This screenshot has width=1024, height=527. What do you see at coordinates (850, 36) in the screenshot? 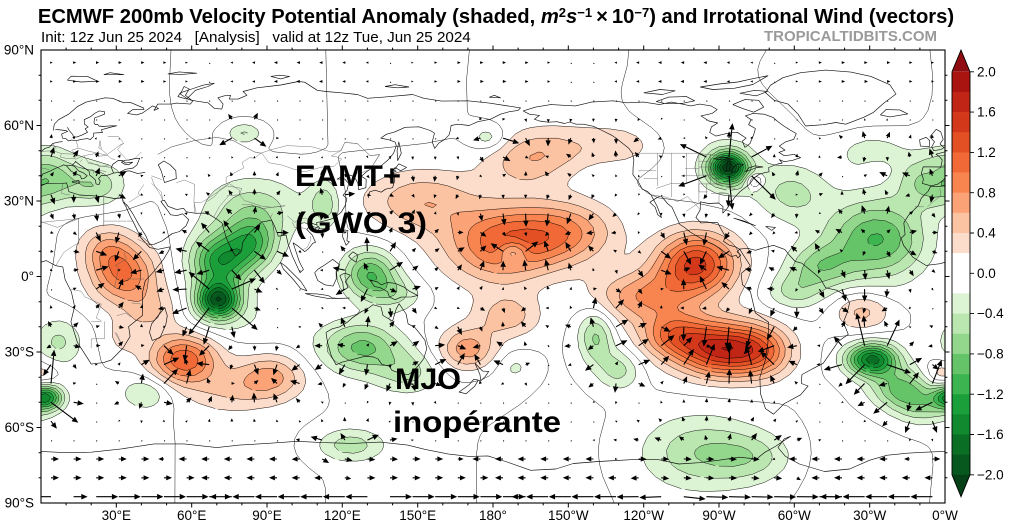
I see `svg-text: TROPICALTIDBITS.COM` at bounding box center [850, 36].